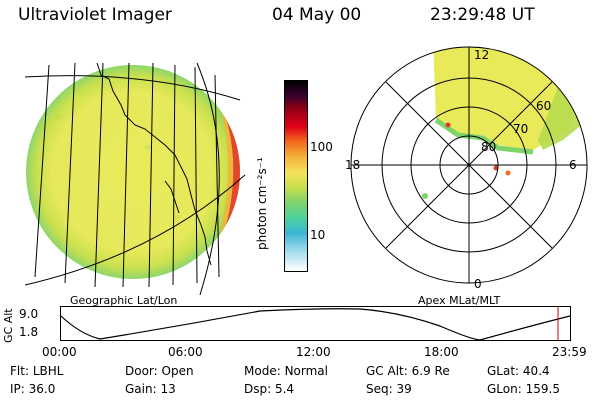 The height and width of the screenshot is (400, 600). What do you see at coordinates (185, 352) in the screenshot?
I see `altitude-xtick-0600: 06:00` at bounding box center [185, 352].